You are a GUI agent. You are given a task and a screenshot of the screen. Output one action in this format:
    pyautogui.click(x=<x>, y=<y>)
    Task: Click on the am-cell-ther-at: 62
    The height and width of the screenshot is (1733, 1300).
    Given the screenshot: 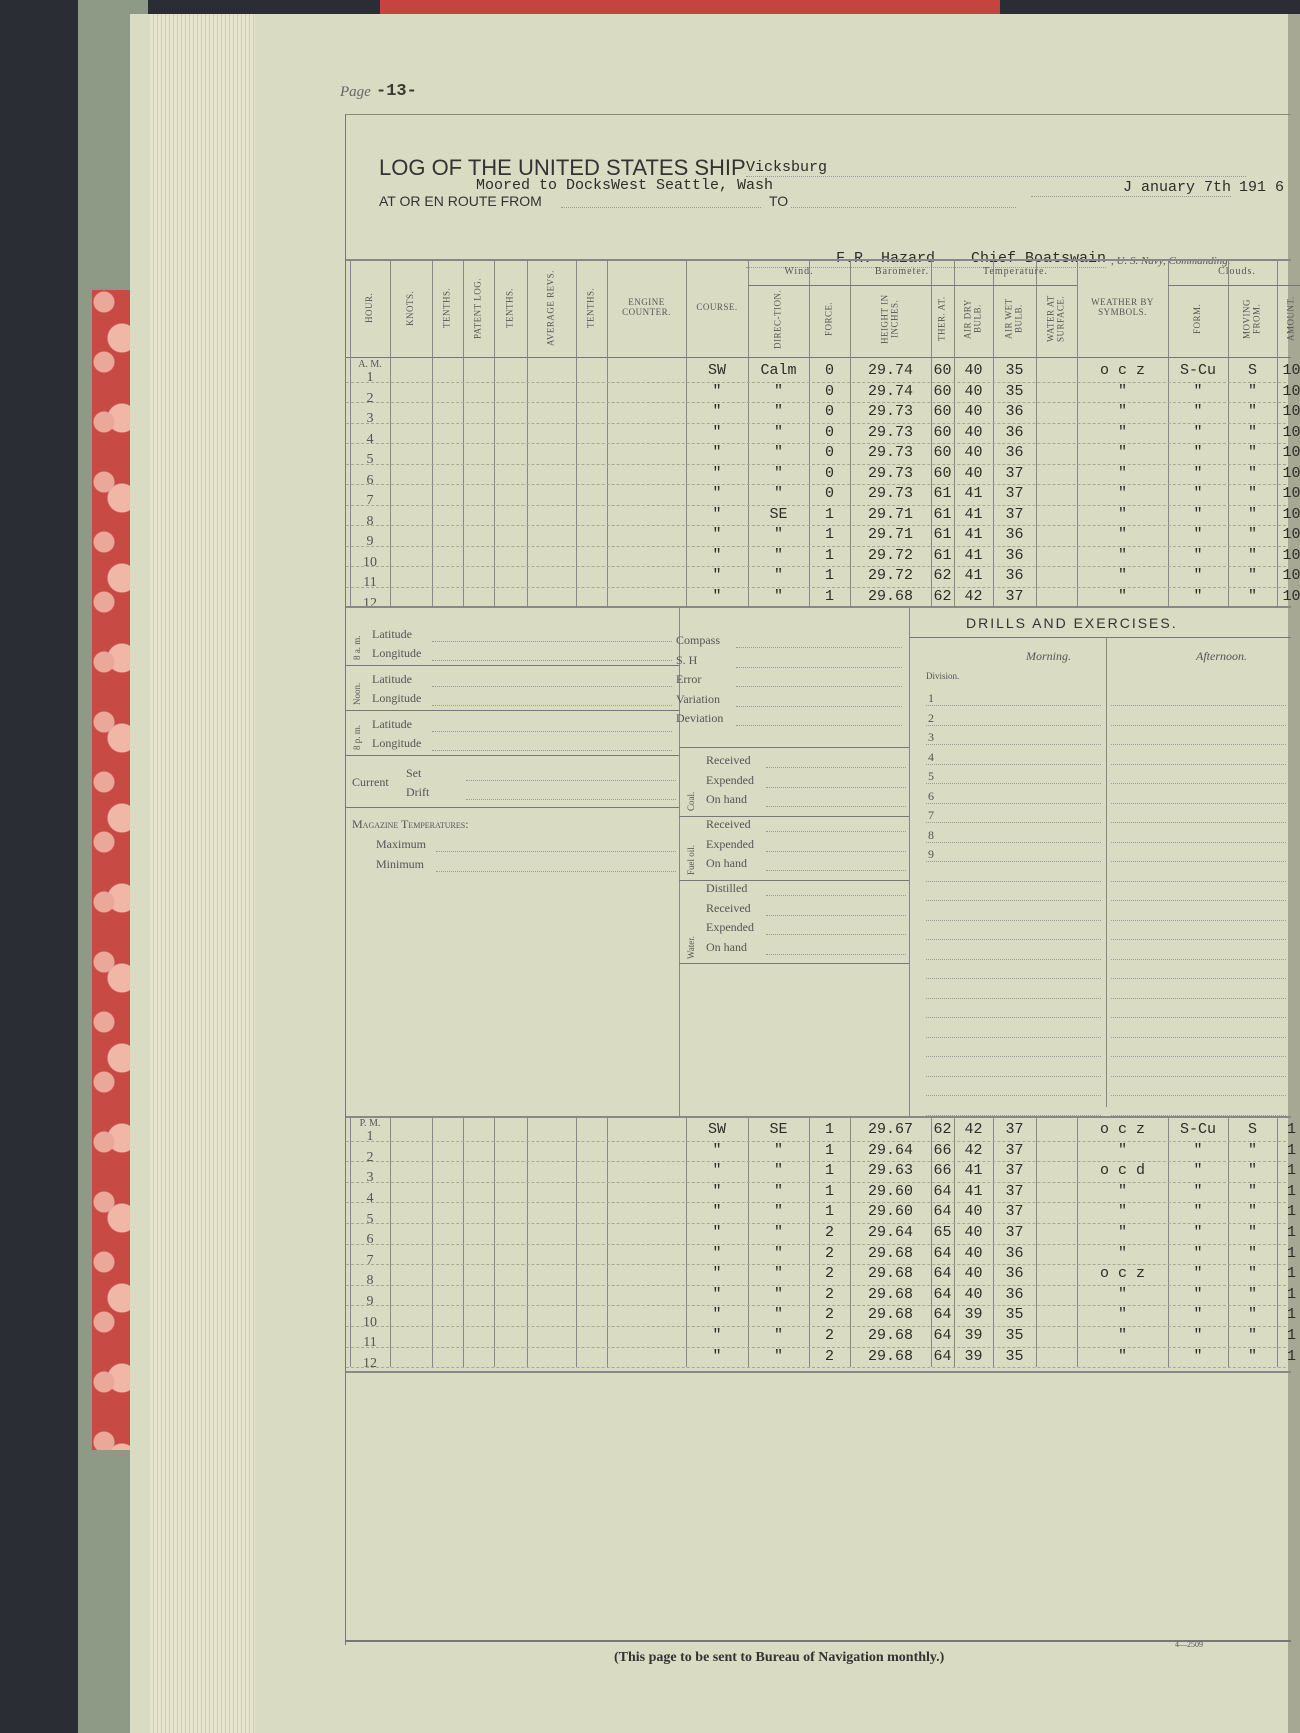 What is the action you would take?
    pyautogui.click(x=942, y=596)
    